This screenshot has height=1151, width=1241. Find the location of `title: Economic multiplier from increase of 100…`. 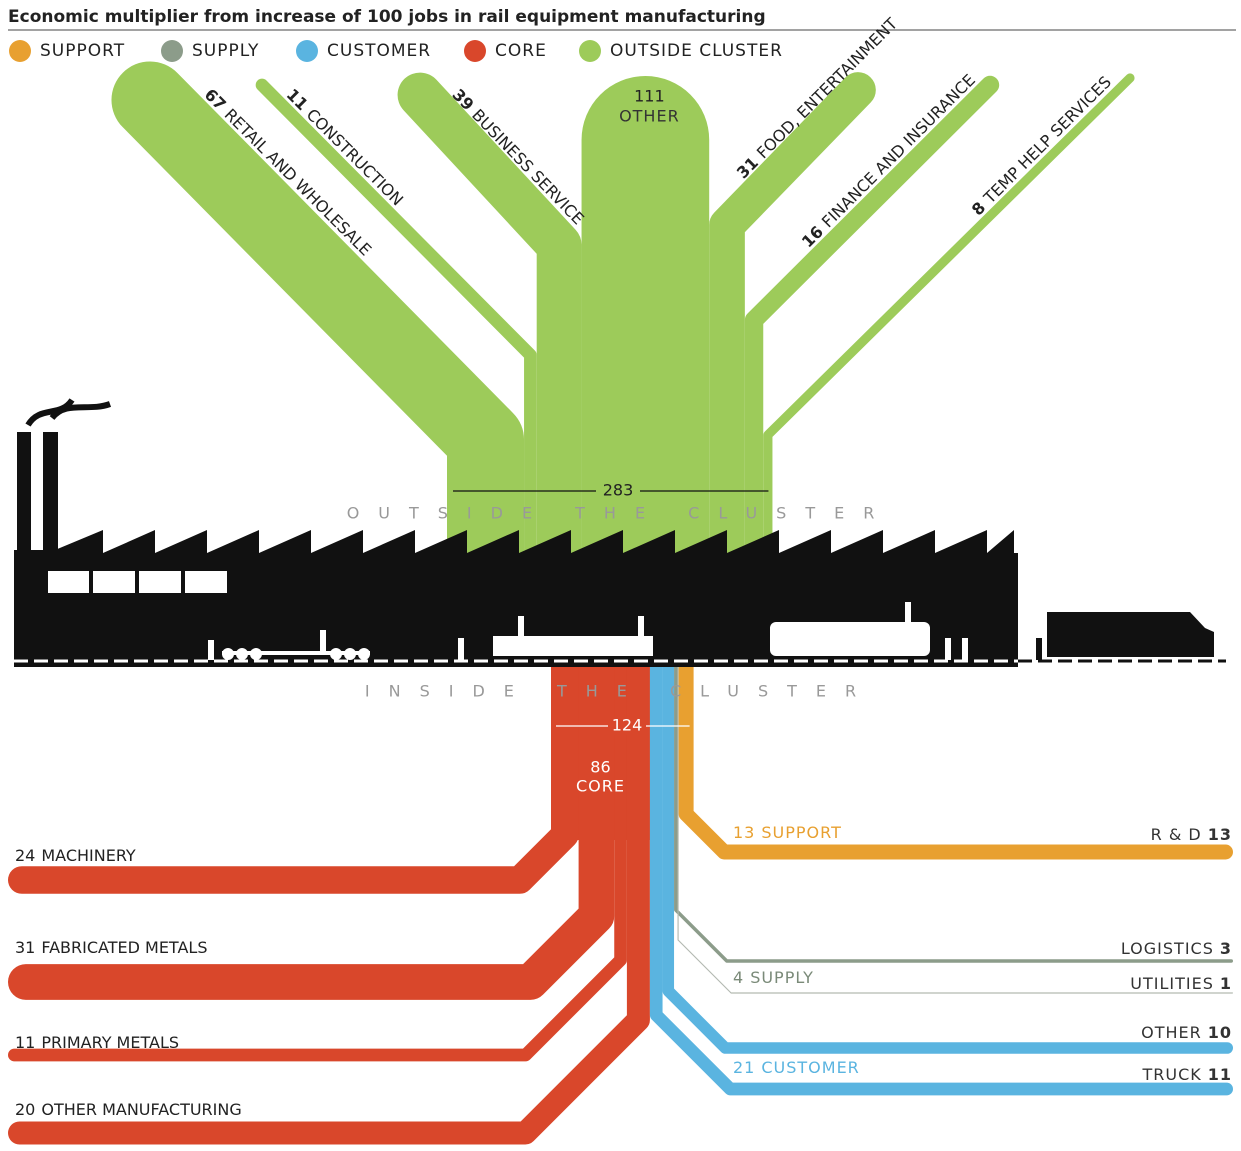

title: Economic multiplier from increase of 100… is located at coordinates (387, 17).